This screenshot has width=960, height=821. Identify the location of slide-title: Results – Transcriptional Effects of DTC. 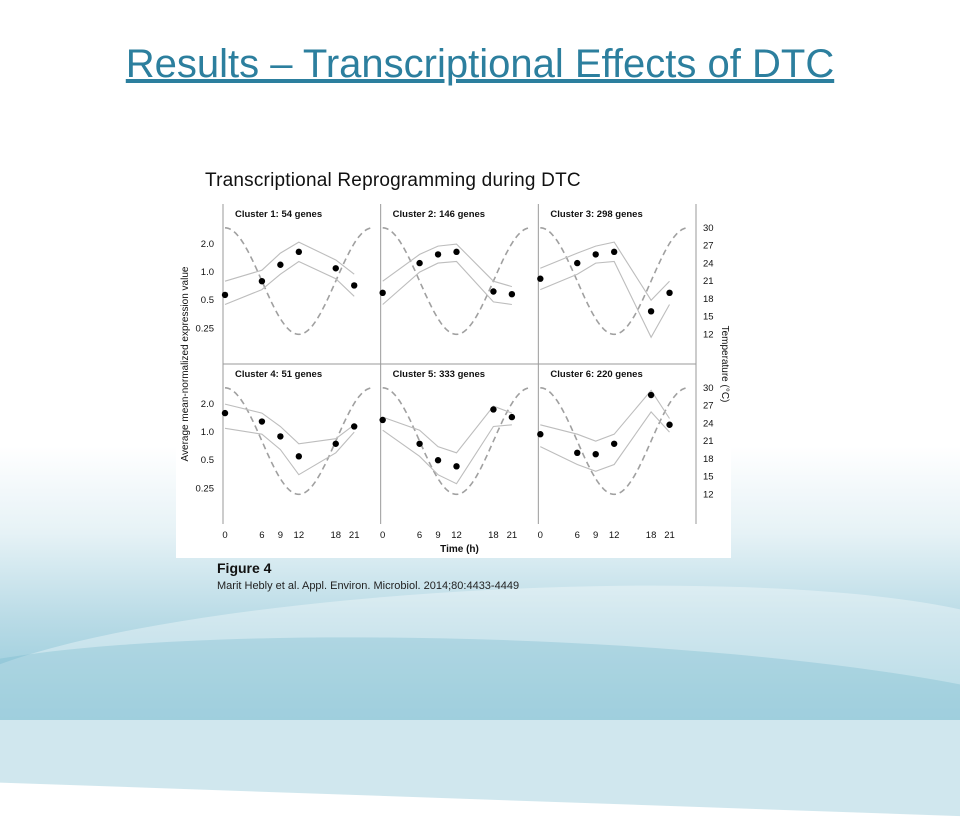
(480, 64).